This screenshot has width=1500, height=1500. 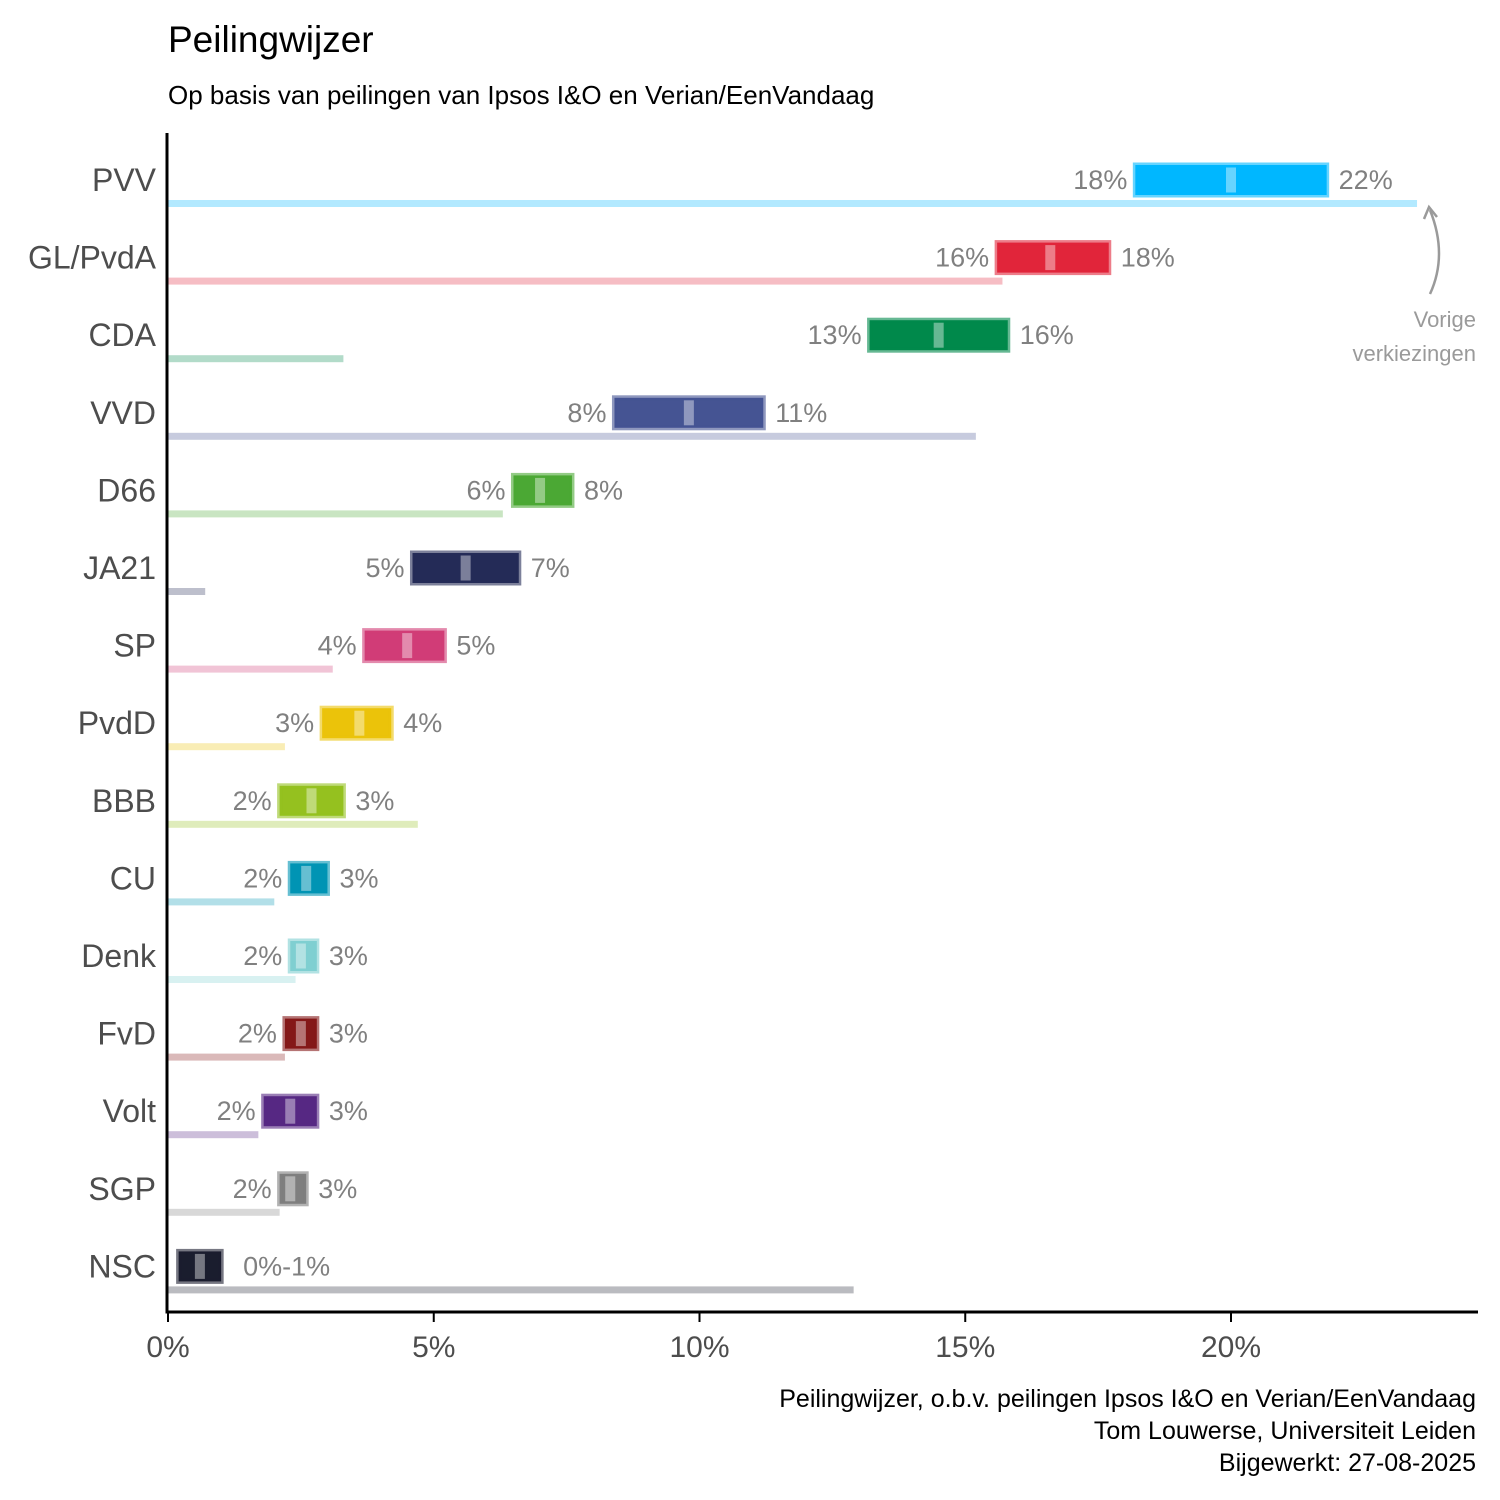 What do you see at coordinates (384, 568) in the screenshot?
I see `low-value-label: 5%` at bounding box center [384, 568].